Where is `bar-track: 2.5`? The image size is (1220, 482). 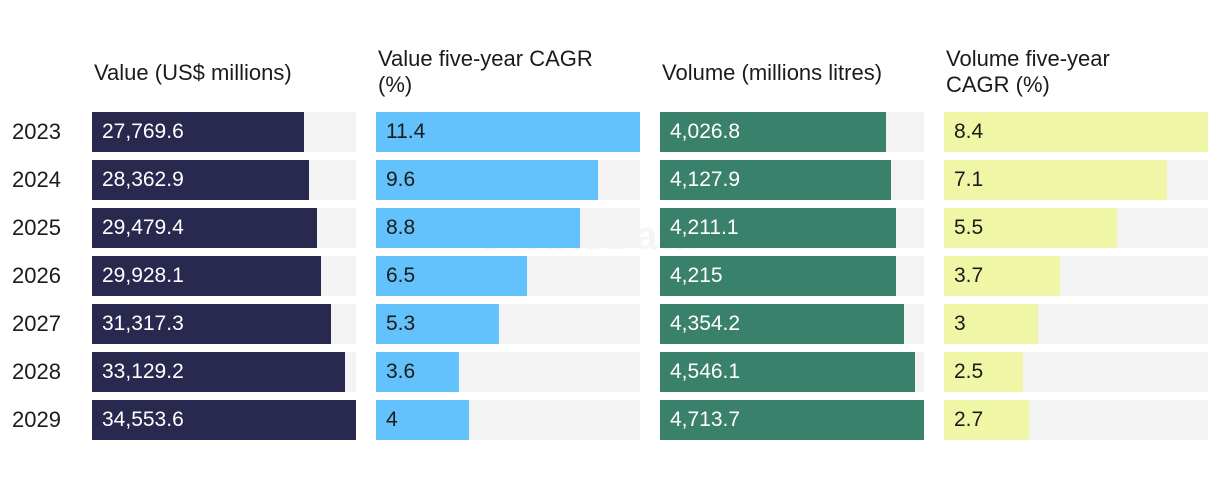 bar-track: 2.5 is located at coordinates (1076, 372).